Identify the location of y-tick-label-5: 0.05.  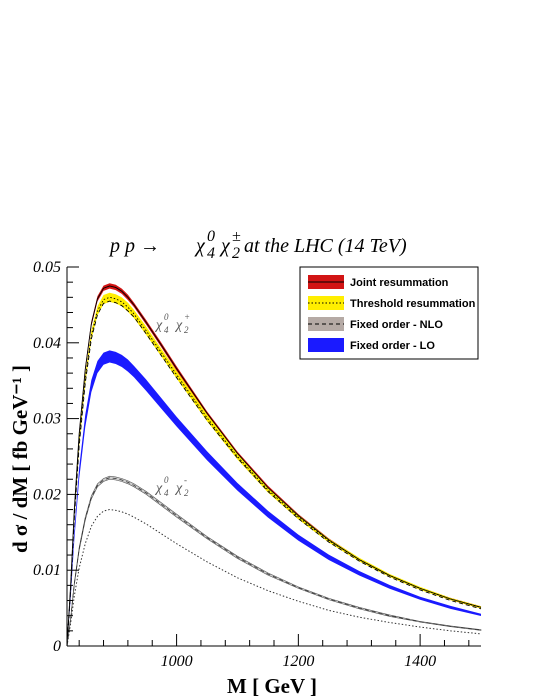
(47, 267).